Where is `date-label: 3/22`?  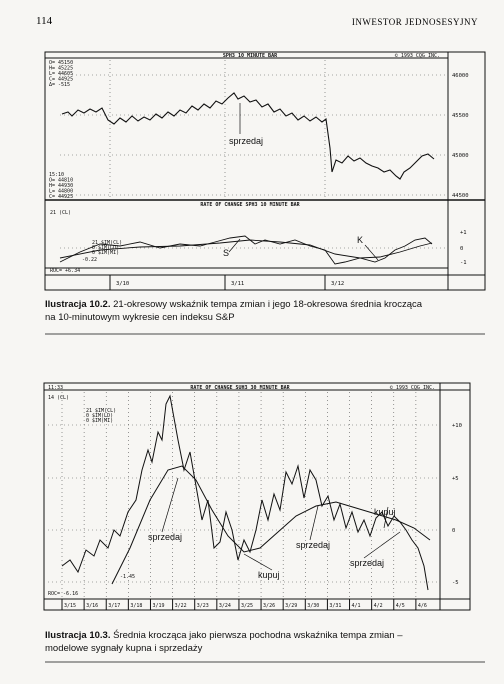 date-label: 3/22 is located at coordinates (181, 606).